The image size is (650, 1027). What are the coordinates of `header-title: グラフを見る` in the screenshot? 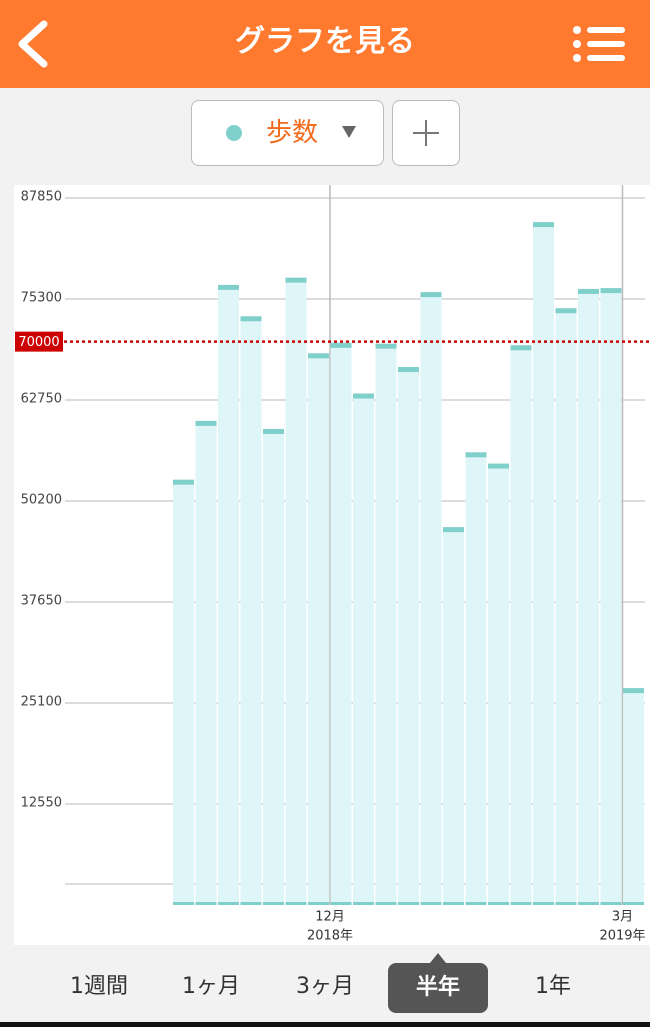 It's located at (325, 41).